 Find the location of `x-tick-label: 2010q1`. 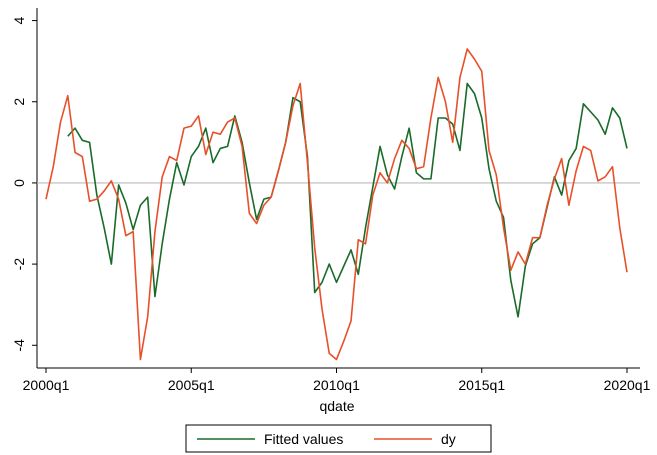

x-tick-label: 2010q1 is located at coordinates (336, 385).